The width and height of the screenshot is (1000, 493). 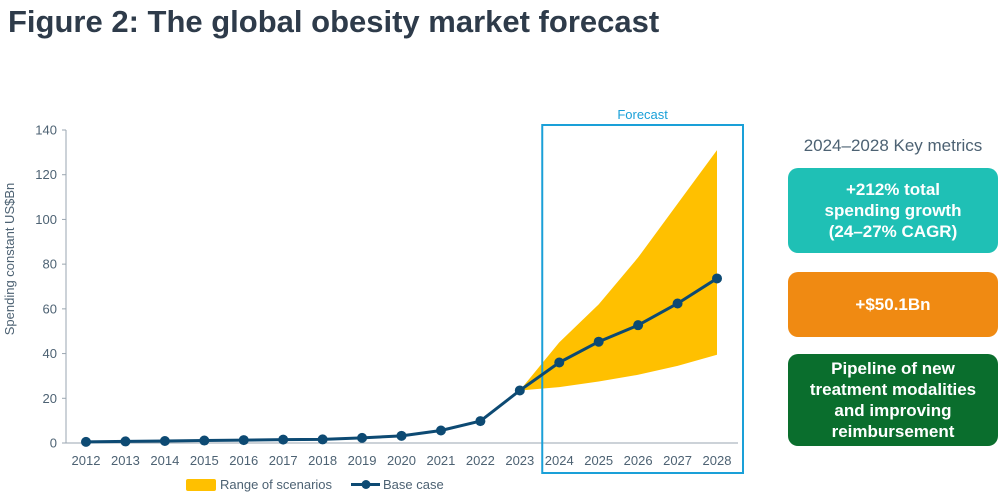 What do you see at coordinates (46, 219) in the screenshot?
I see `y-tick-label: 100` at bounding box center [46, 219].